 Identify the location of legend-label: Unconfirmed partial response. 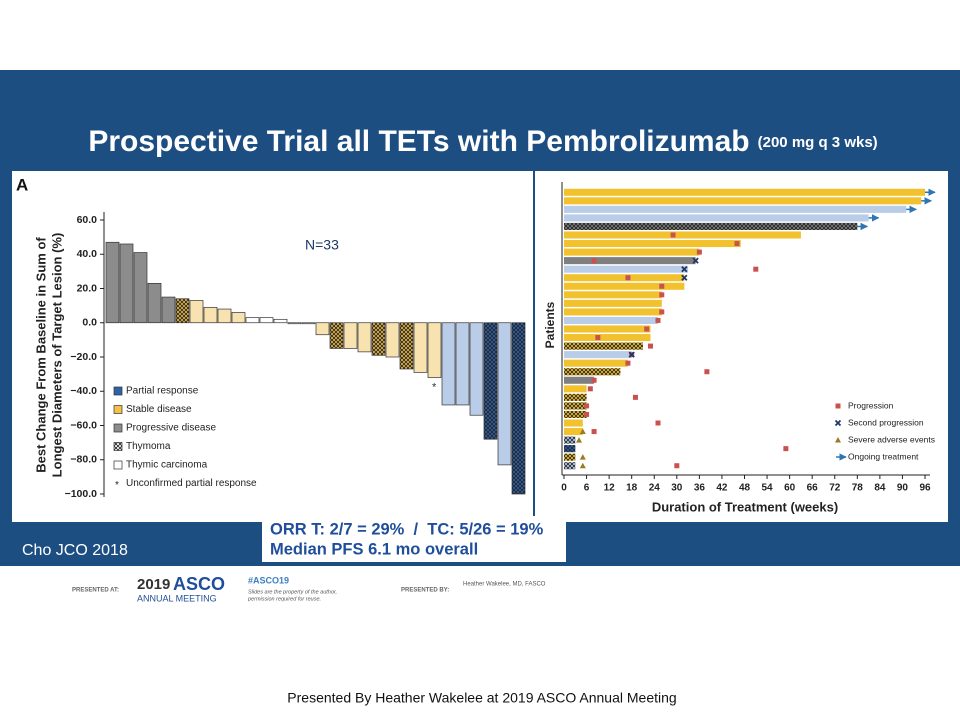
(191, 483).